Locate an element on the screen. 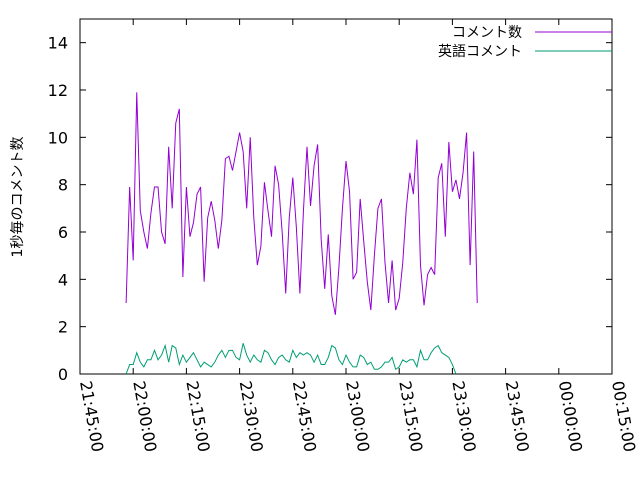 Image resolution: width=640 pixels, height=480 pixels. x-tick-label: 23:00:00 is located at coordinates (357, 416).